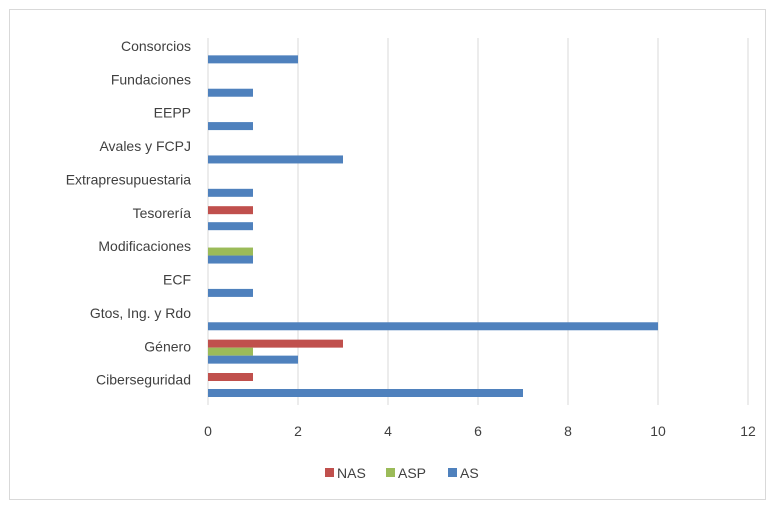 This screenshot has height=506, width=776. I want to click on category-label: EEPP, so click(172, 113).